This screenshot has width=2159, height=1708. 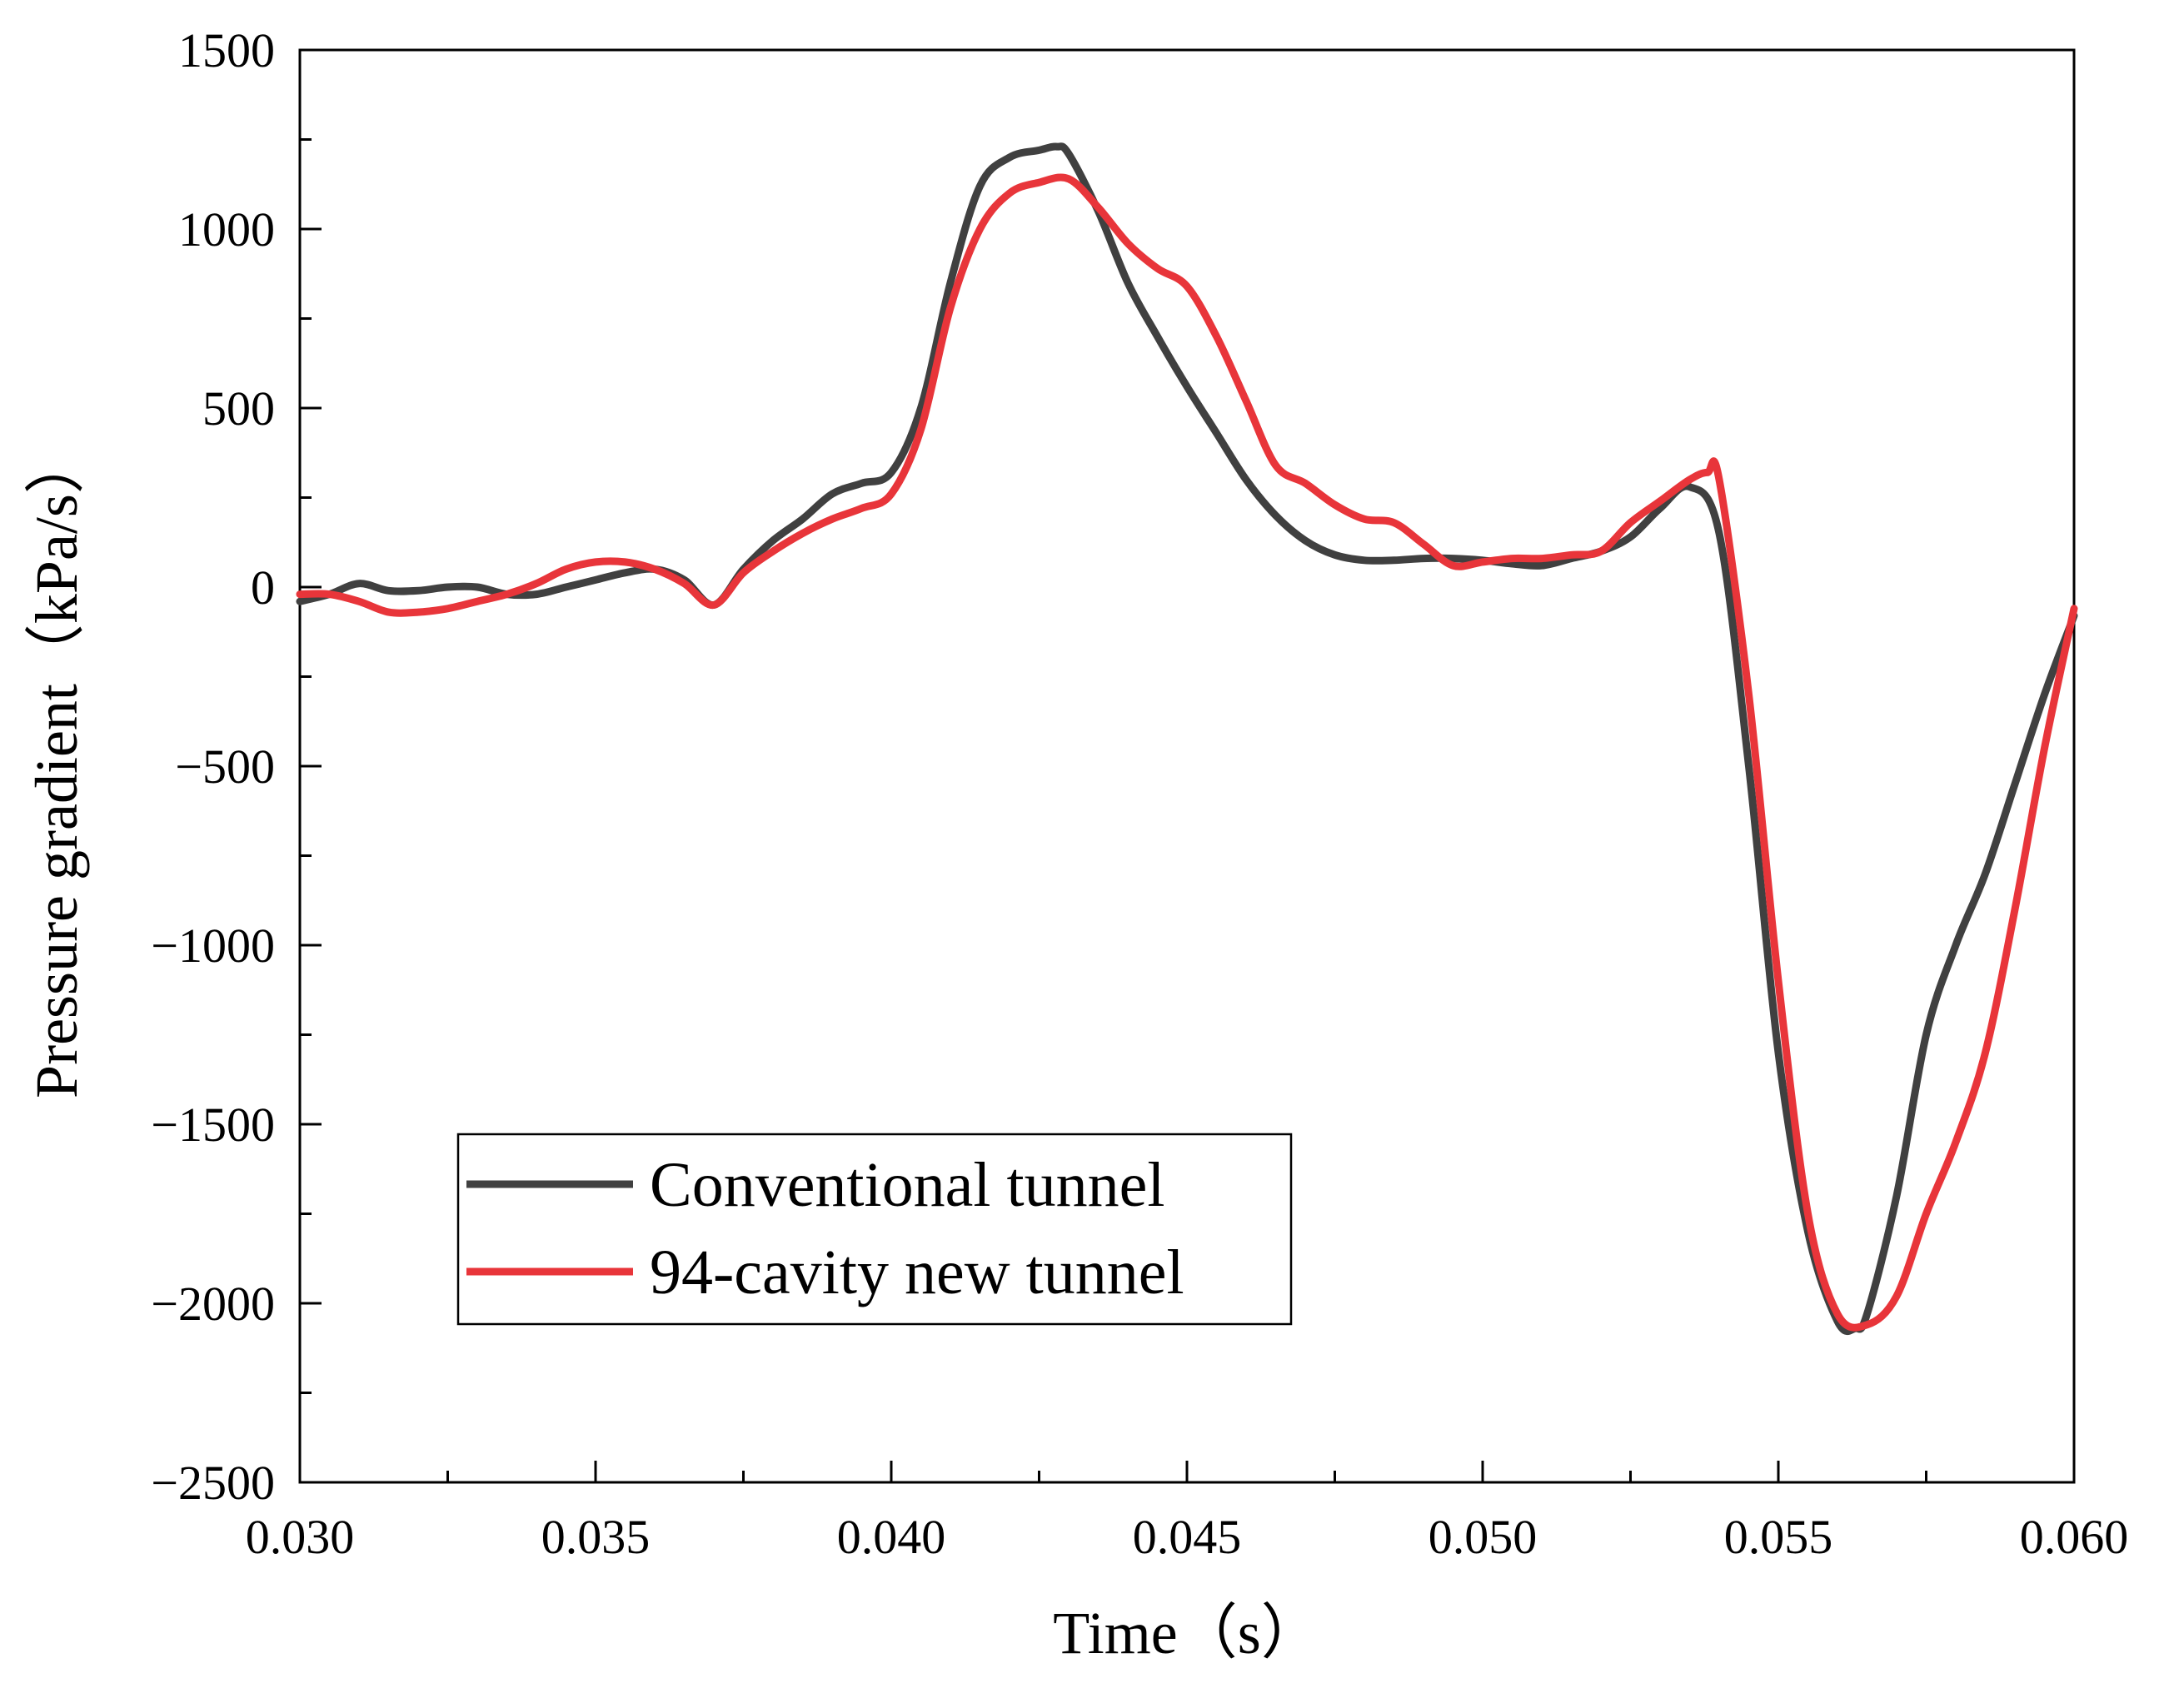 What do you see at coordinates (56, 766) in the screenshot?
I see `y-axis-label: Pressure gradient（kPa/s）` at bounding box center [56, 766].